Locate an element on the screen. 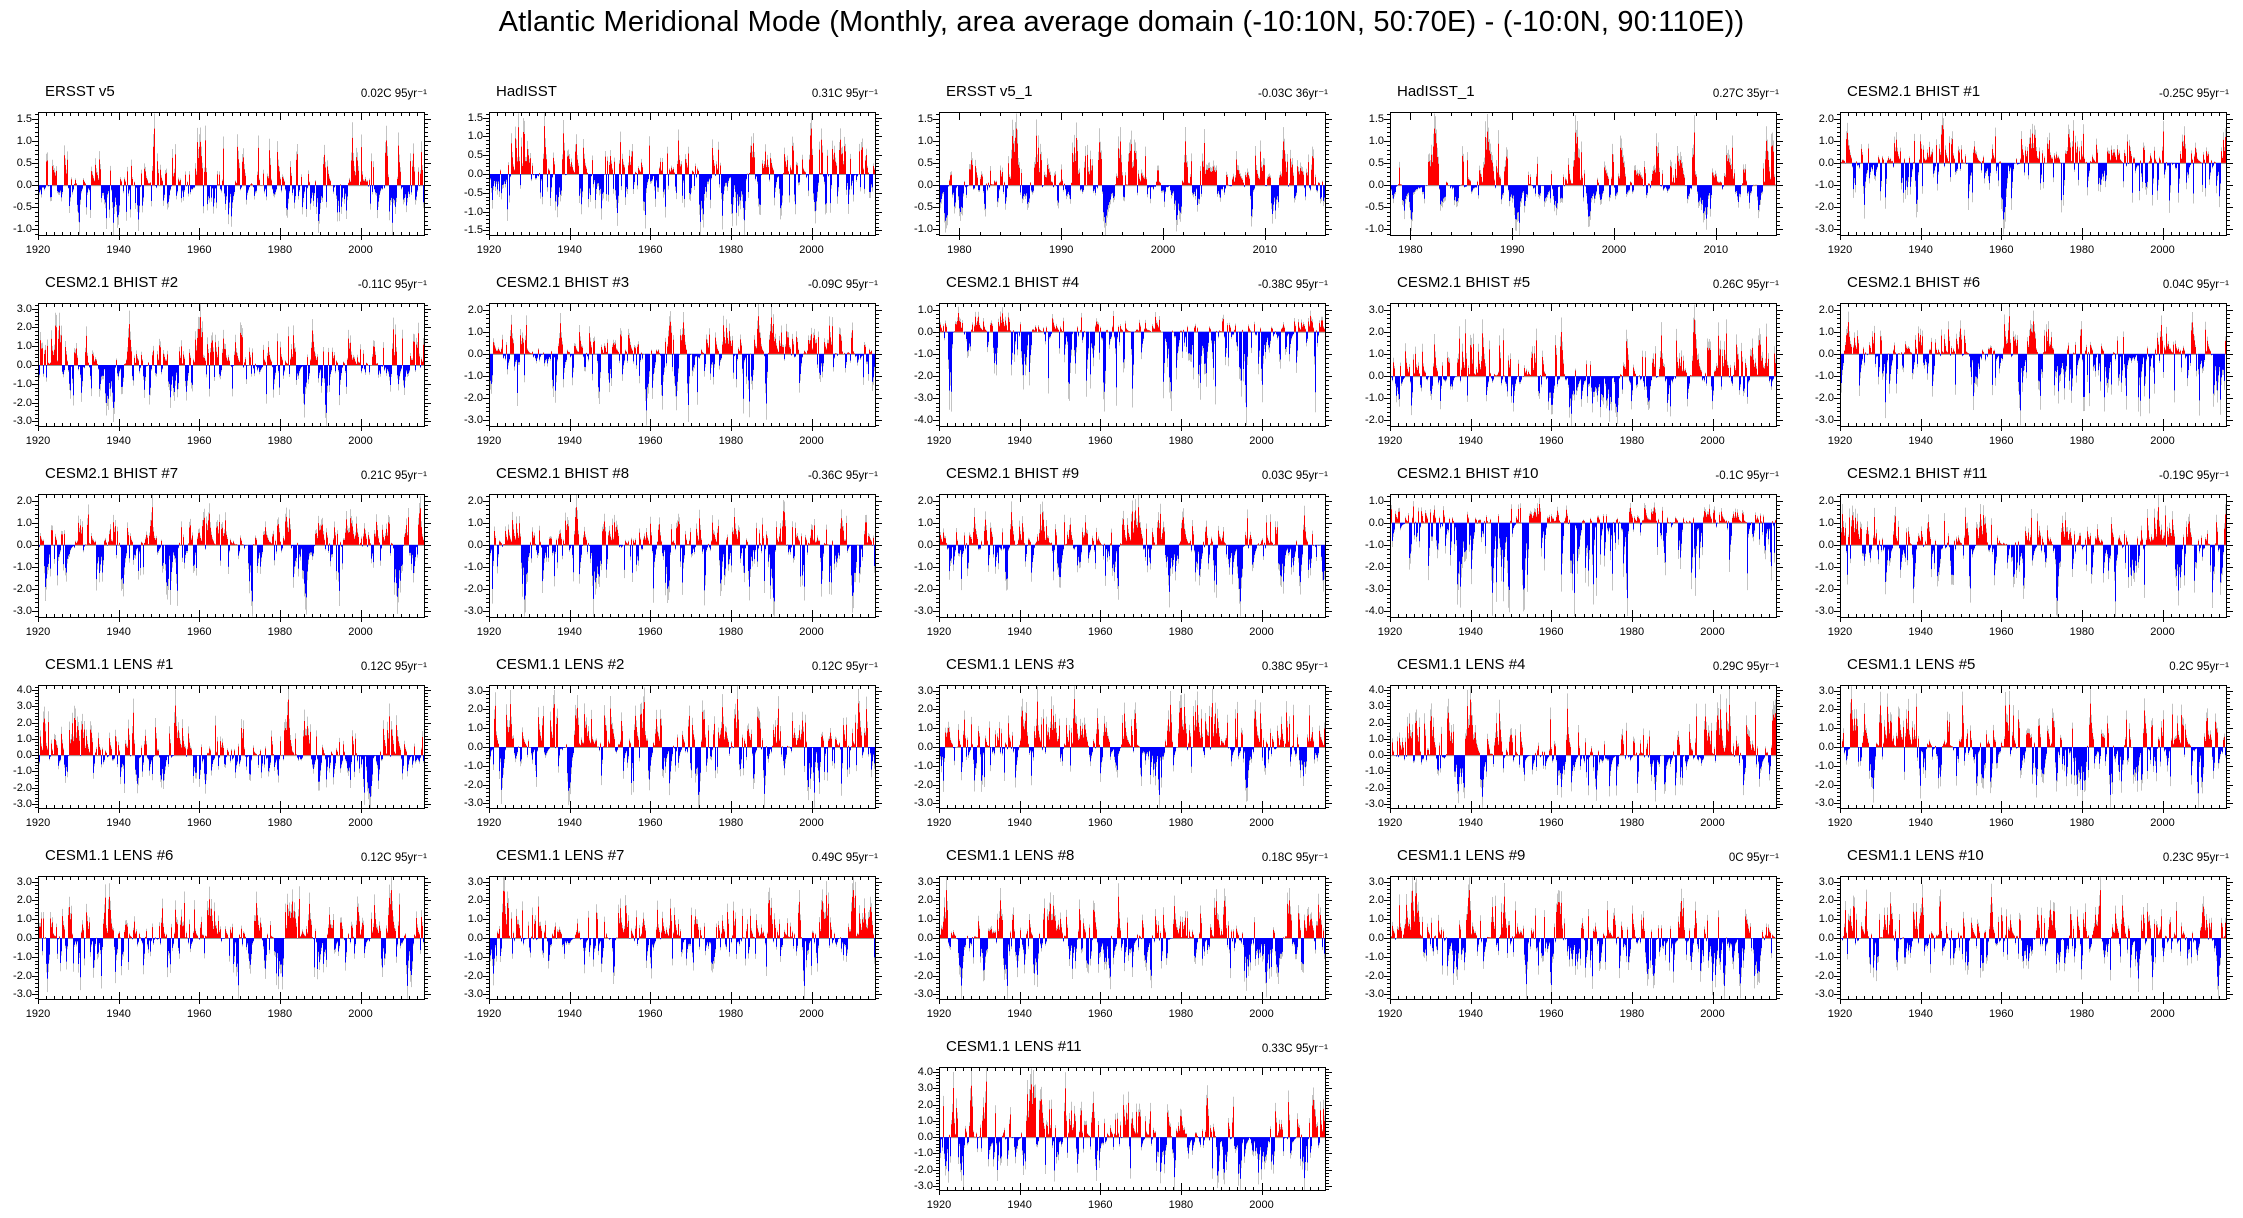  panel-trend-label: 0.18C 95yr⁻¹ is located at coordinates (1294, 858).